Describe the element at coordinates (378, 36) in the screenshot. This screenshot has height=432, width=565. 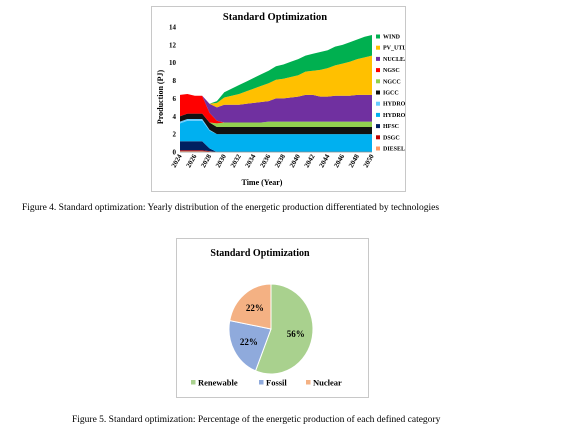
I see `legend-swatch-wind` at that location.